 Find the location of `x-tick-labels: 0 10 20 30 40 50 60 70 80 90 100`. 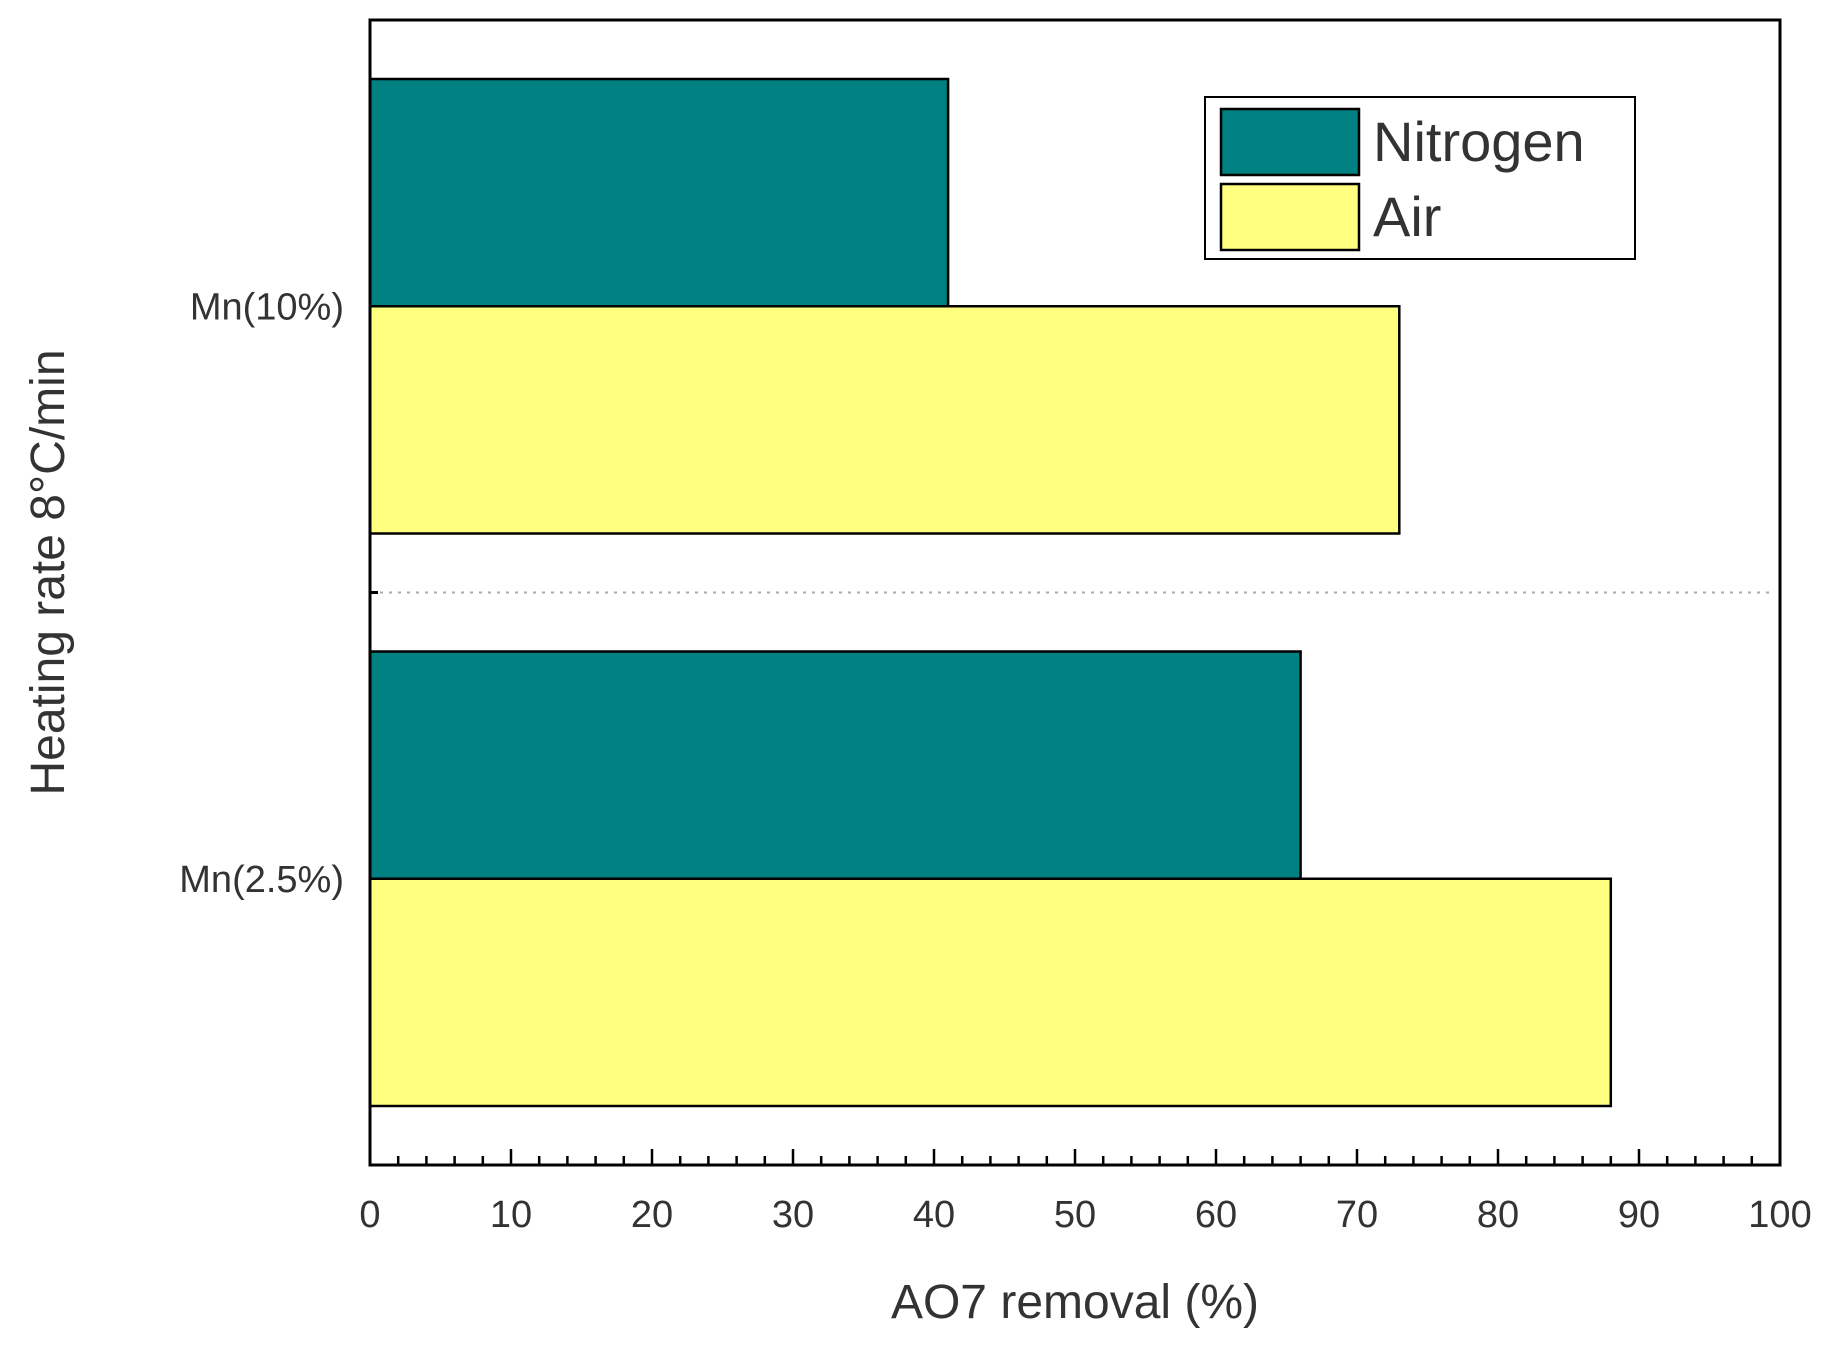

x-tick-labels: 0 10 20 30 40 50 60 70 80 90 100 is located at coordinates (1085, 1215).